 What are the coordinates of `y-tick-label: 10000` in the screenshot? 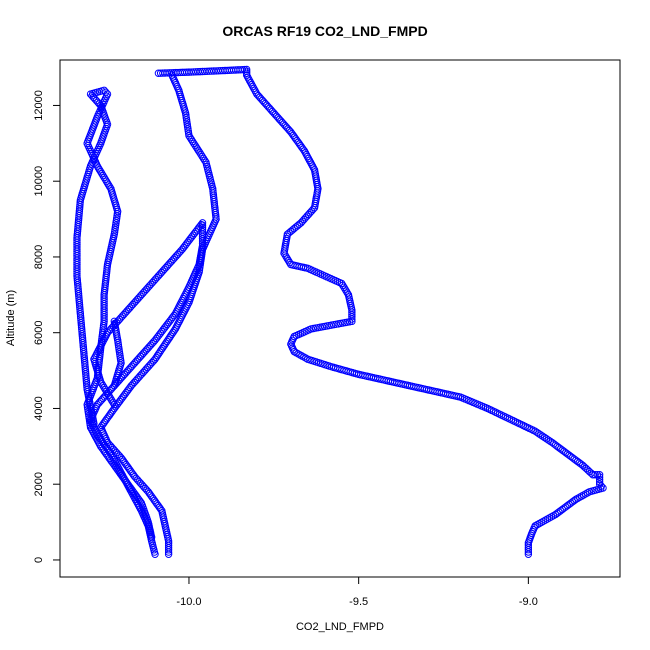 It's located at (39, 181).